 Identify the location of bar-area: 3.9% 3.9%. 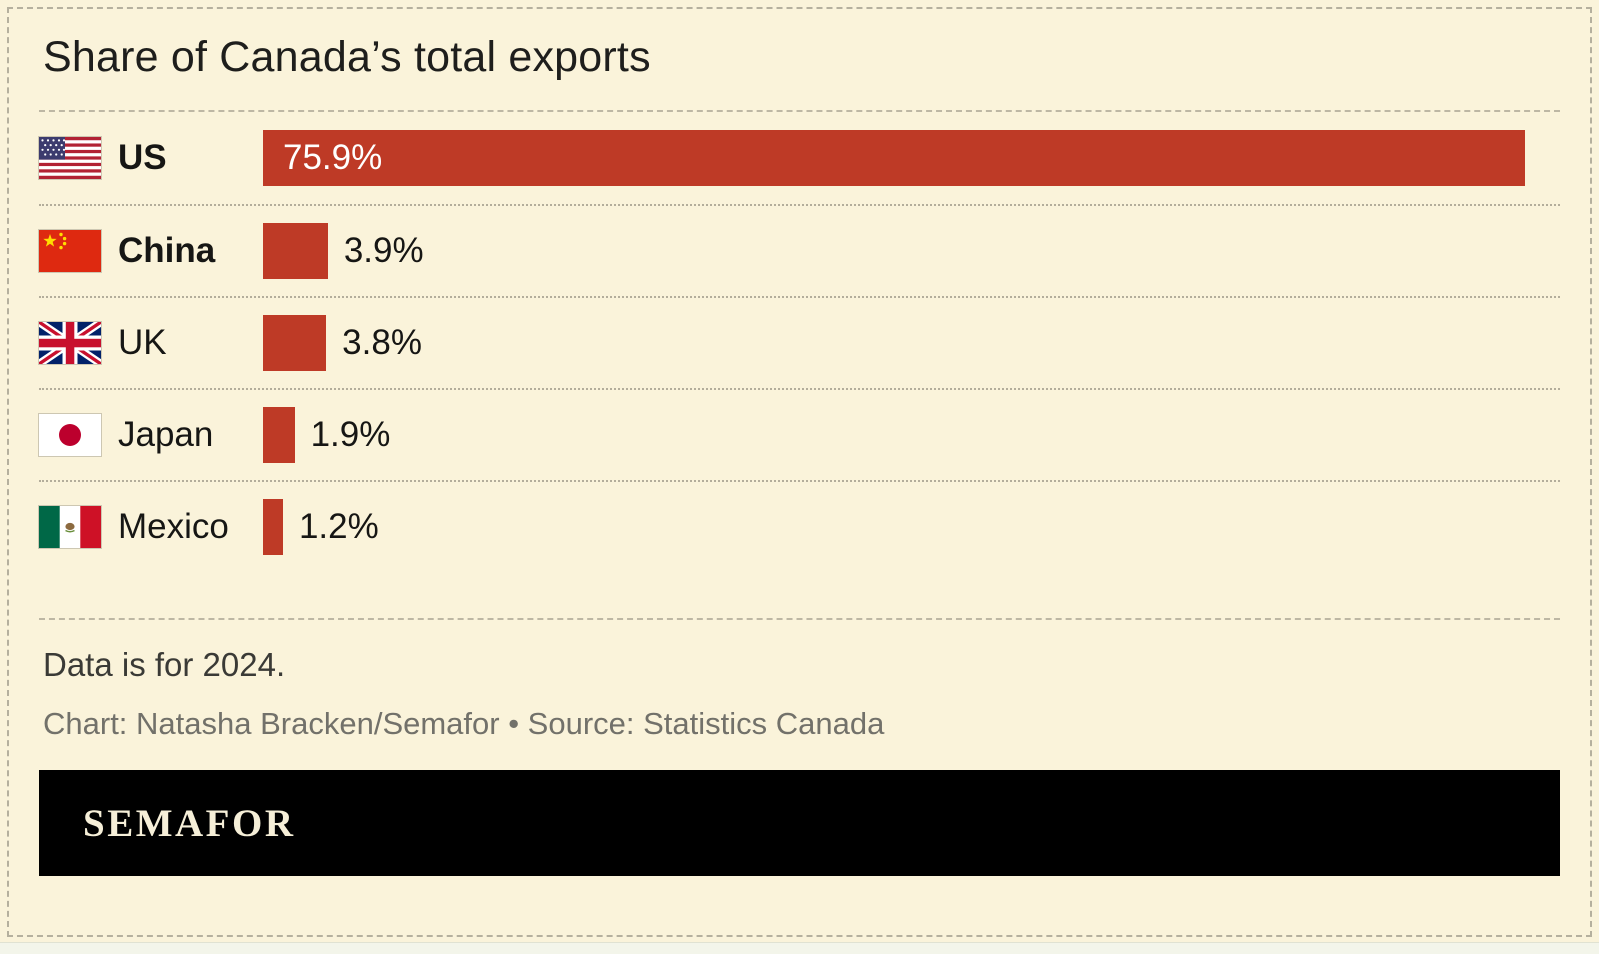
(911, 251).